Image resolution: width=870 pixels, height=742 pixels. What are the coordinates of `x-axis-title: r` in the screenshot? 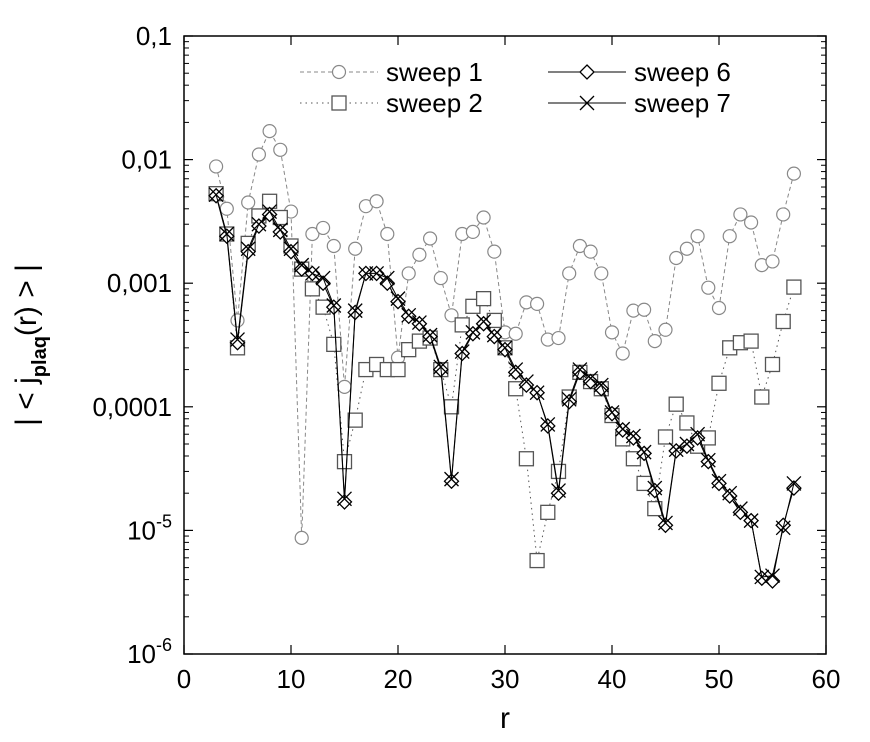 It's located at (505, 718).